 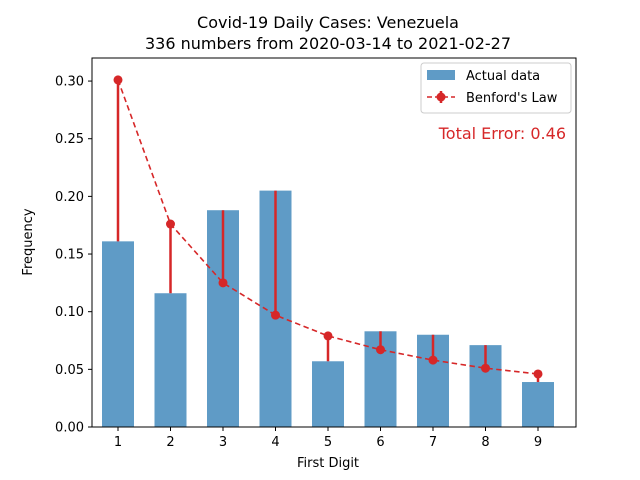 I want to click on legend-benford-marker, so click(x=441, y=97).